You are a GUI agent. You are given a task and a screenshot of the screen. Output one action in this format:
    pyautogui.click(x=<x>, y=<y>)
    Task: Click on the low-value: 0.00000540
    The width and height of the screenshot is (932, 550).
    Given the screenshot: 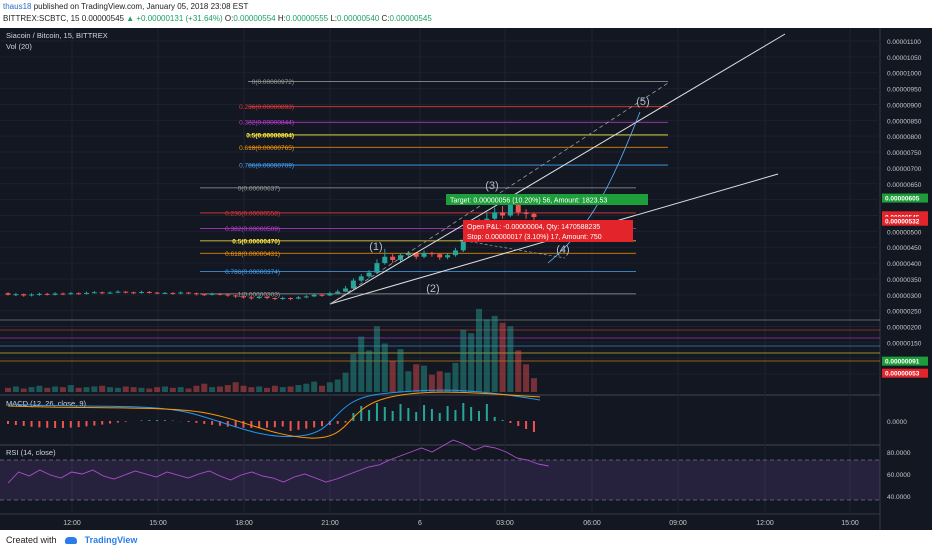 What is the action you would take?
    pyautogui.click(x=358, y=18)
    